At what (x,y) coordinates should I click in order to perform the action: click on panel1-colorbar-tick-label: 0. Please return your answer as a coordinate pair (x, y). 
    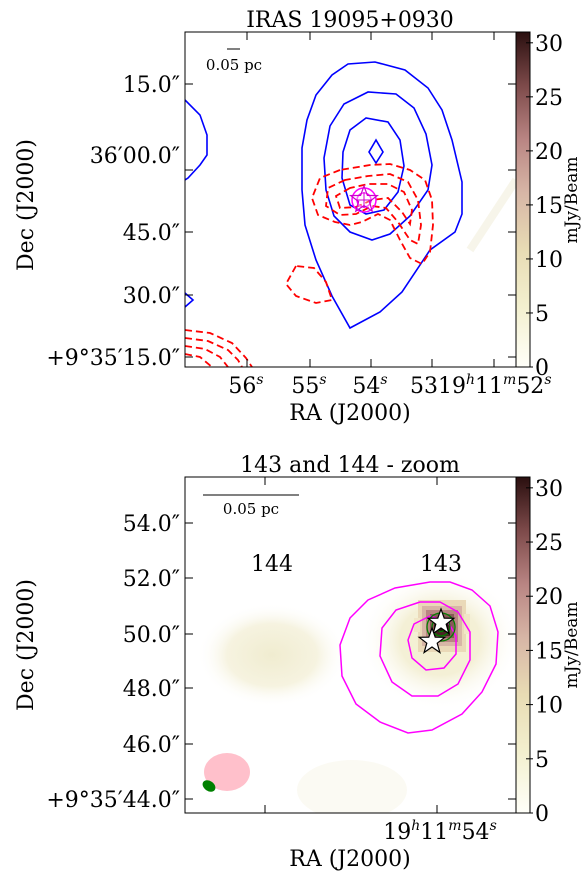
    Looking at the image, I should click on (542, 368).